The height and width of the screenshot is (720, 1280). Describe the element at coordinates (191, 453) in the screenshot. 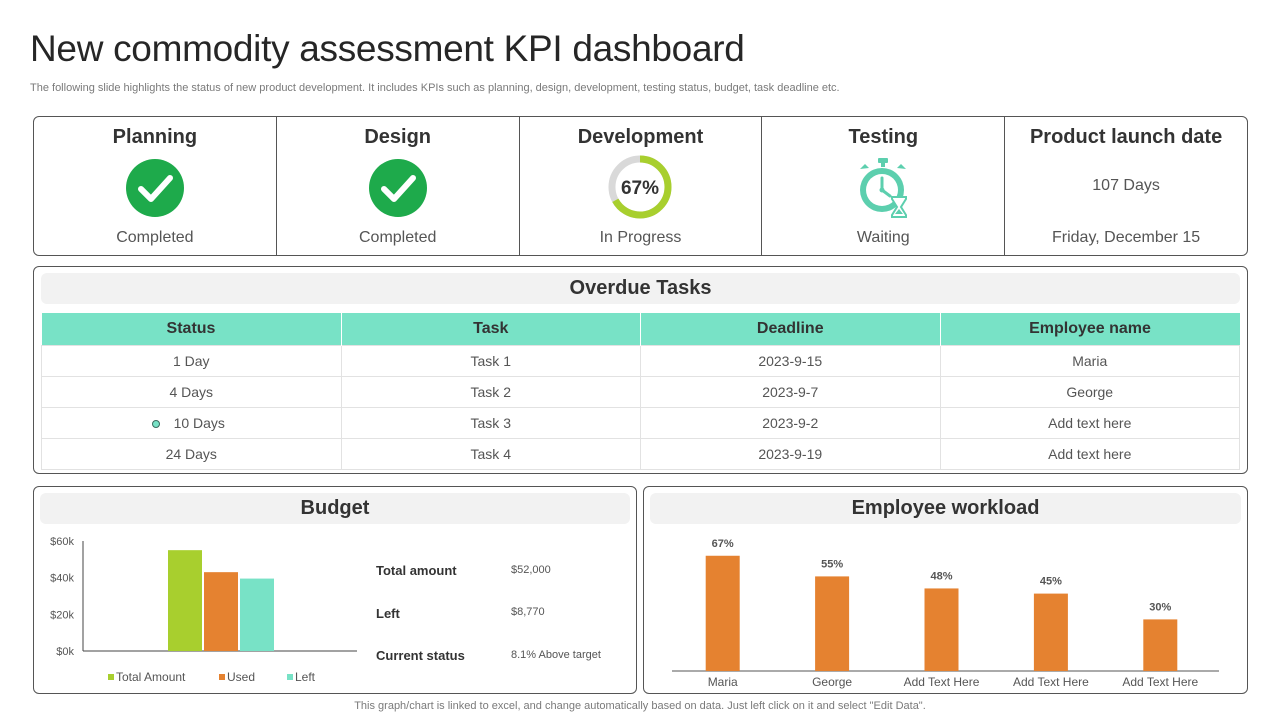

I see `table-cell: 24 Days` at that location.